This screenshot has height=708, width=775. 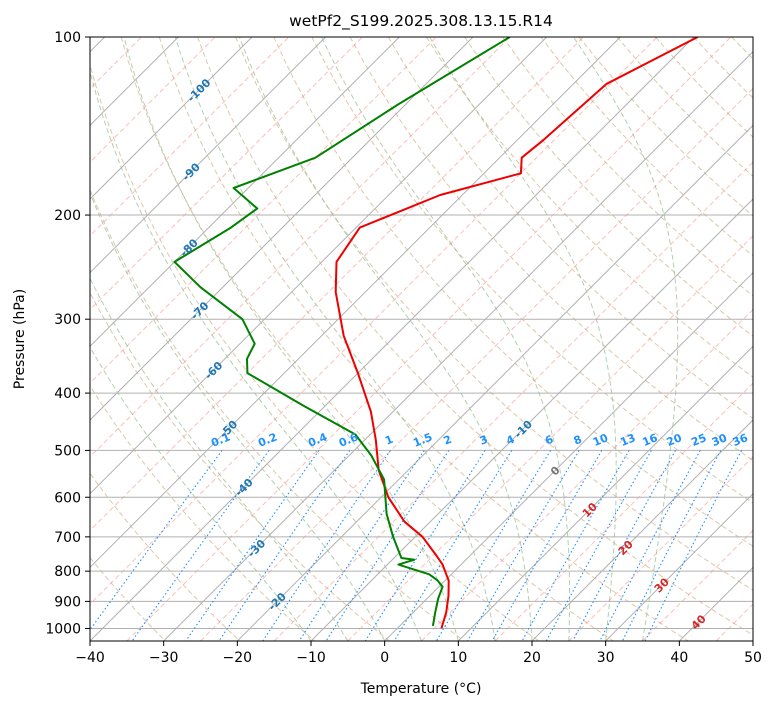 What do you see at coordinates (649, 440) in the screenshot?
I see `mixing-ratio-label: 16` at bounding box center [649, 440].